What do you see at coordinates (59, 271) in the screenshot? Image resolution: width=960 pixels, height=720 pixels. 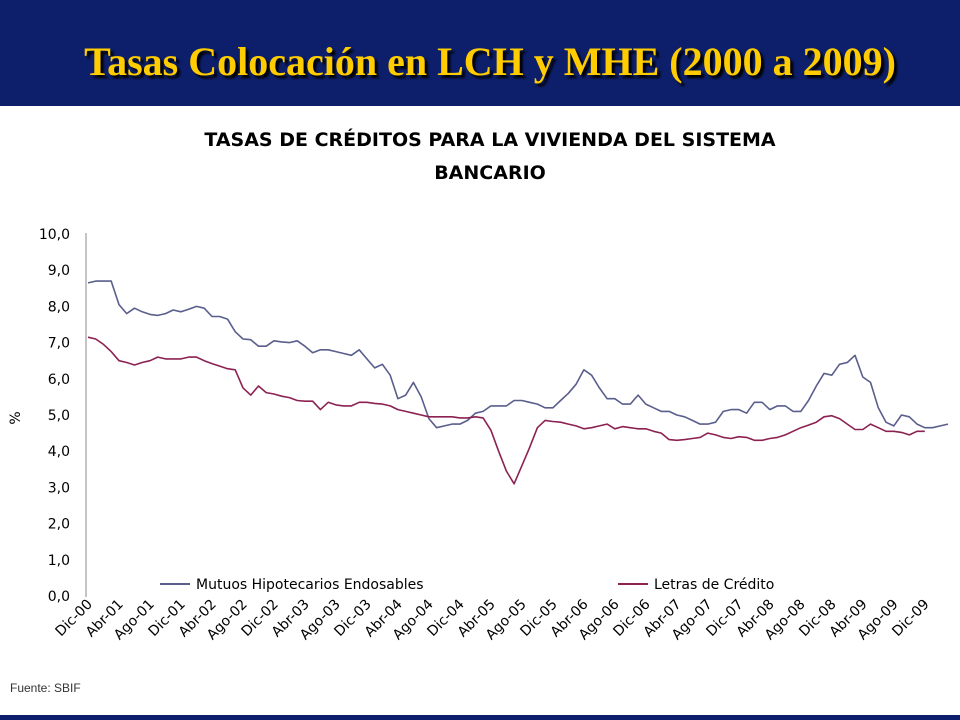 I see `y-tick-label: 9,0` at bounding box center [59, 271].